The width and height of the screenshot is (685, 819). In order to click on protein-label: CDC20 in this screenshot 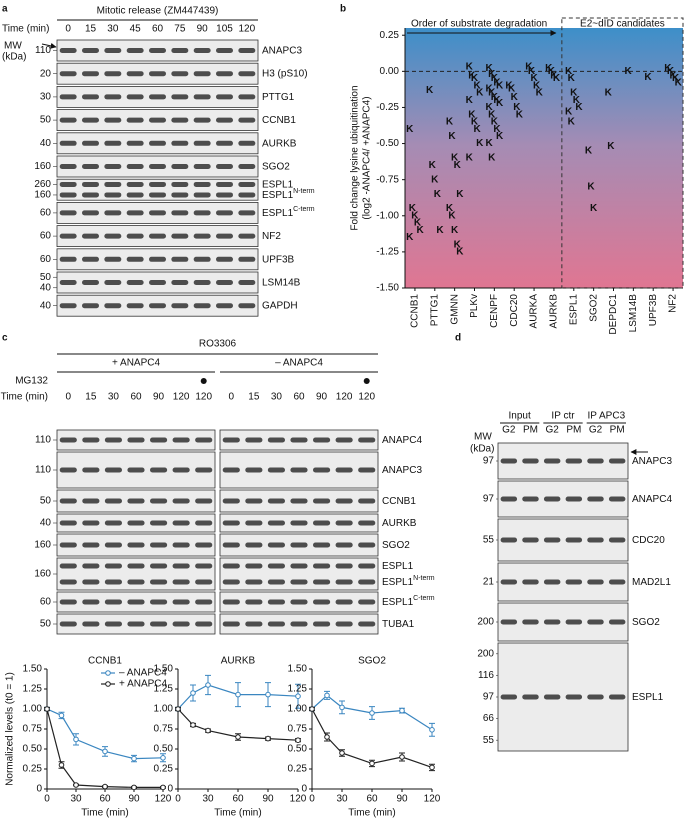, I will do `click(648, 540)`.